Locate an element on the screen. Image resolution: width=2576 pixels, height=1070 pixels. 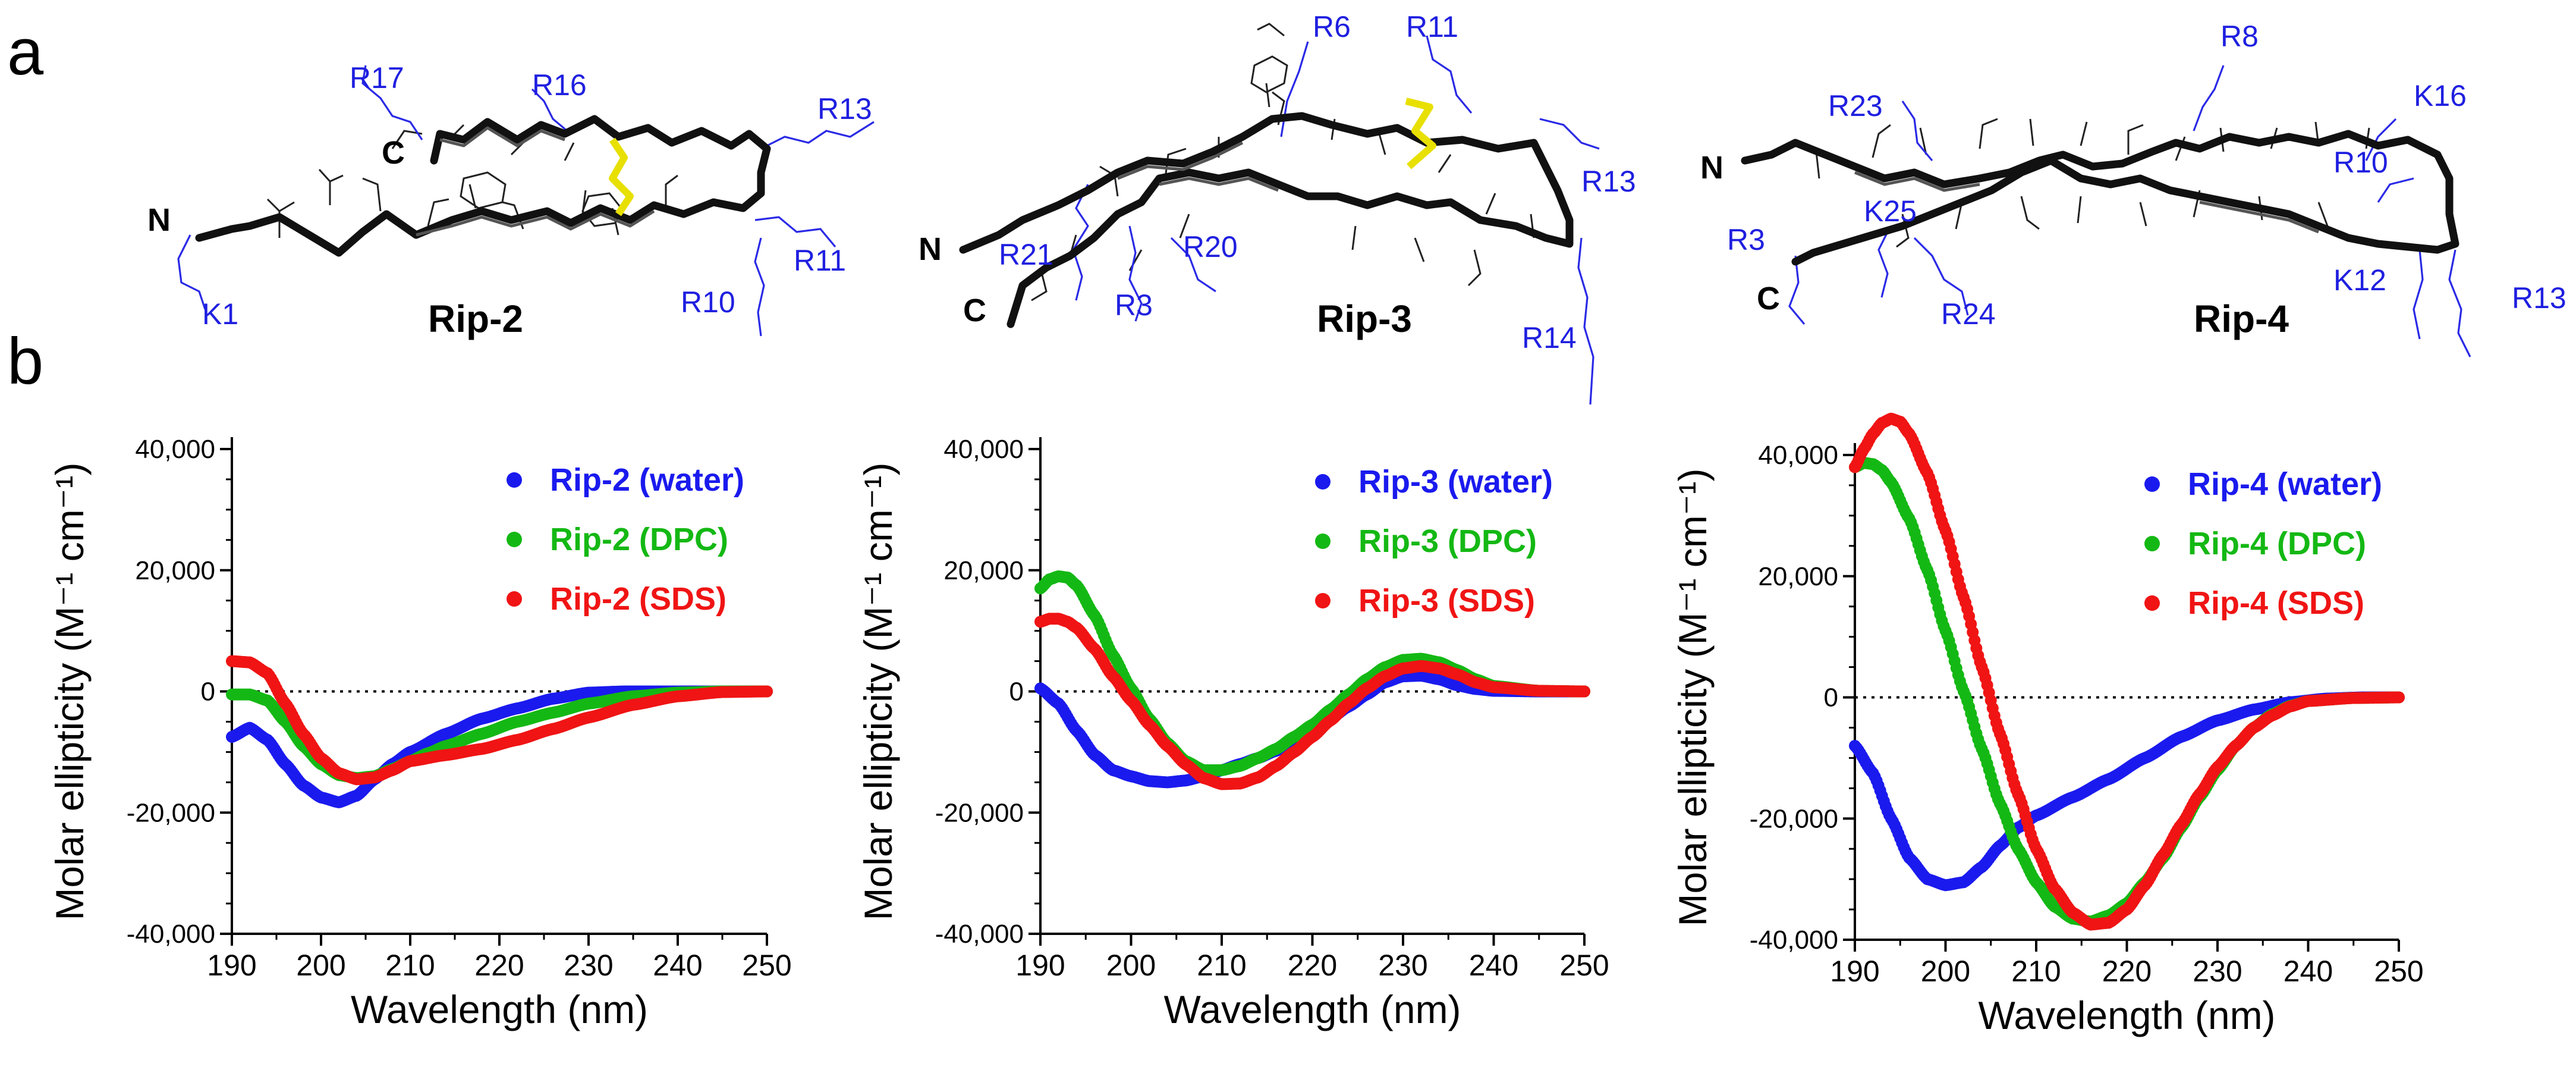
legend: Rip-4 (water) Rip-4 (DPC) Rip-4 (SDS) is located at coordinates (2263, 543).